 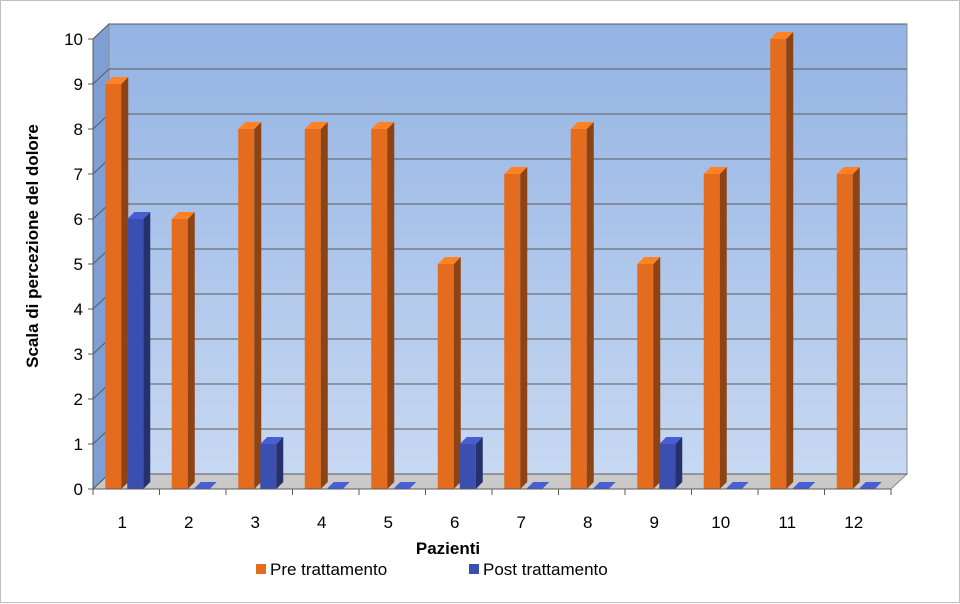 I want to click on legend-label: Post trattamento, so click(x=545, y=569).